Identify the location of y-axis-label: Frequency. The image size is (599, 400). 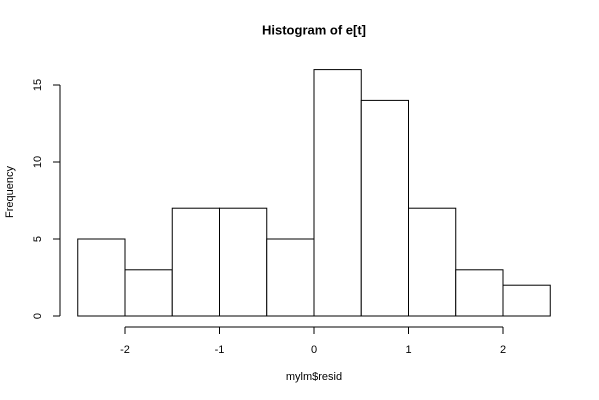
(10, 192).